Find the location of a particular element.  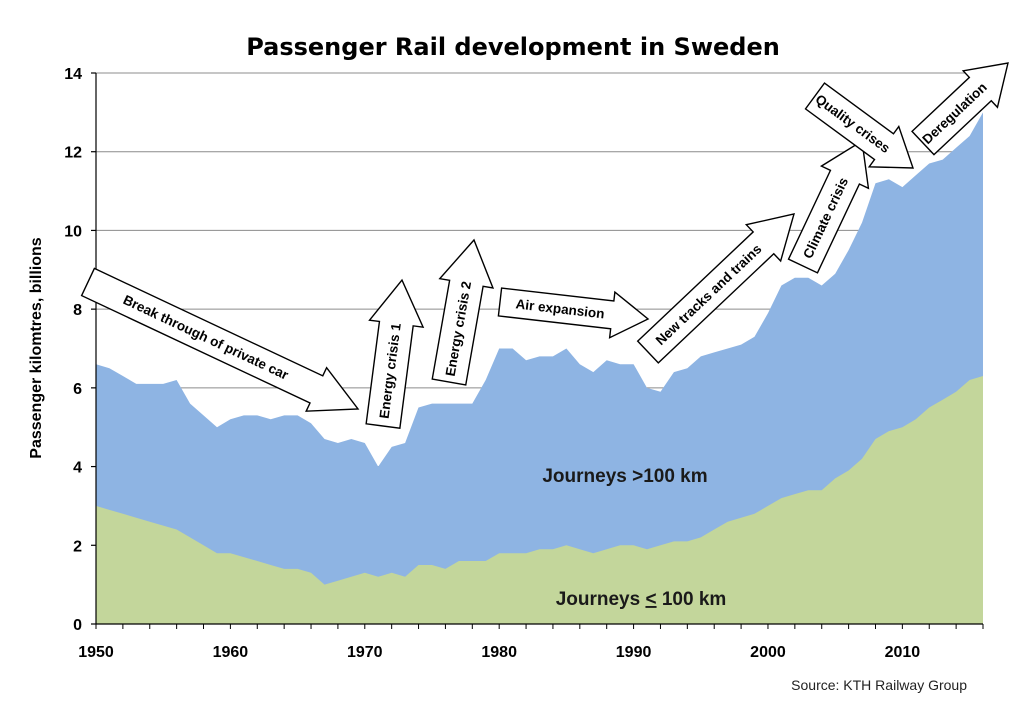

arrow-air-expansion: Air expansion is located at coordinates (573, 313).